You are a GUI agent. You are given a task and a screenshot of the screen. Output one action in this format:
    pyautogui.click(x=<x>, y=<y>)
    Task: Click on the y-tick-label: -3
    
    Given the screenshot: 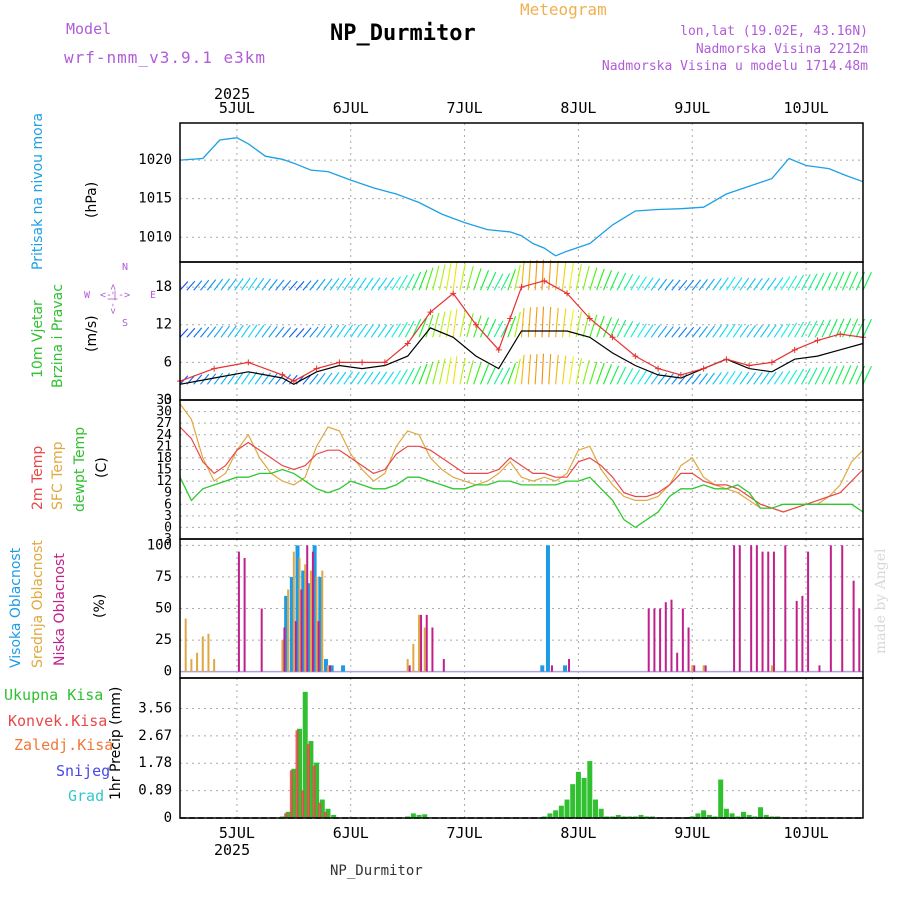 What is the action you would take?
    pyautogui.click(x=164, y=539)
    